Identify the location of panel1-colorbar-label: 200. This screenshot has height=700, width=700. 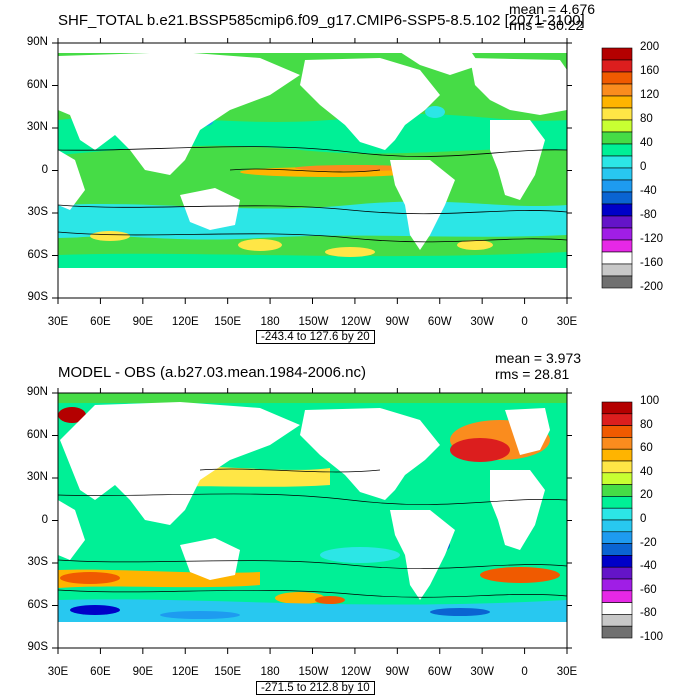
(650, 47).